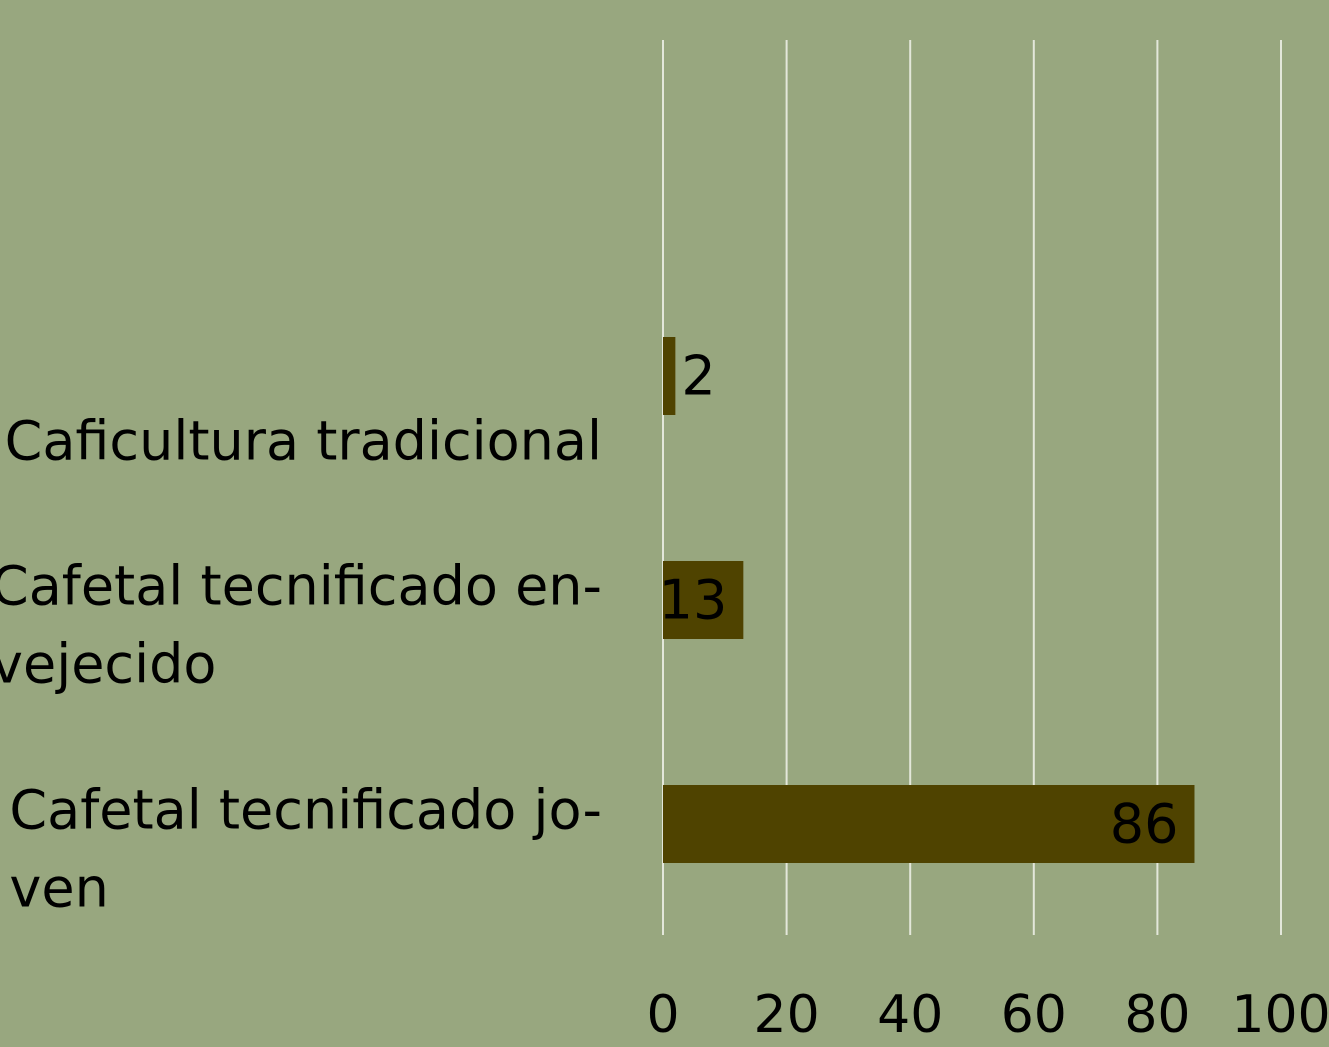 The image size is (1329, 1047). What do you see at coordinates (303, 441) in the screenshot?
I see `y-tick-label: Caficultura tradicional` at bounding box center [303, 441].